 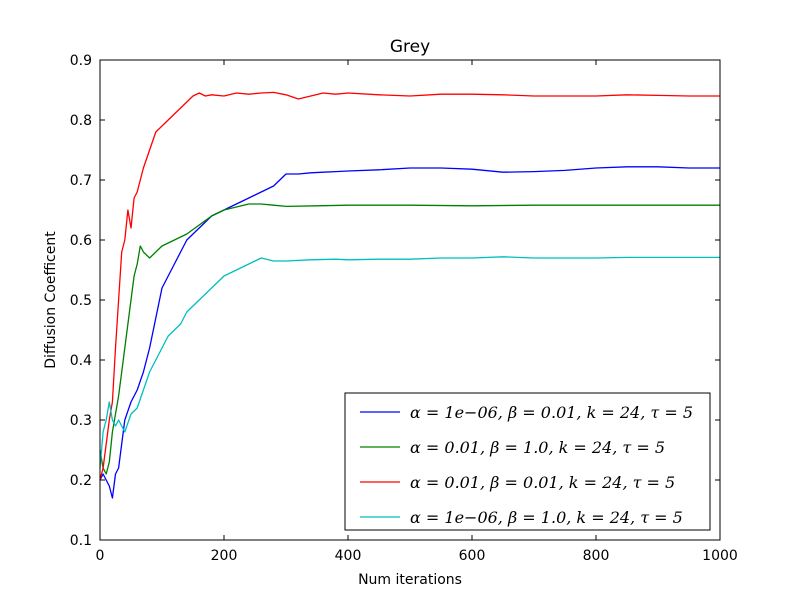 What do you see at coordinates (410, 580) in the screenshot?
I see `x-axis-label: Num iterations` at bounding box center [410, 580].